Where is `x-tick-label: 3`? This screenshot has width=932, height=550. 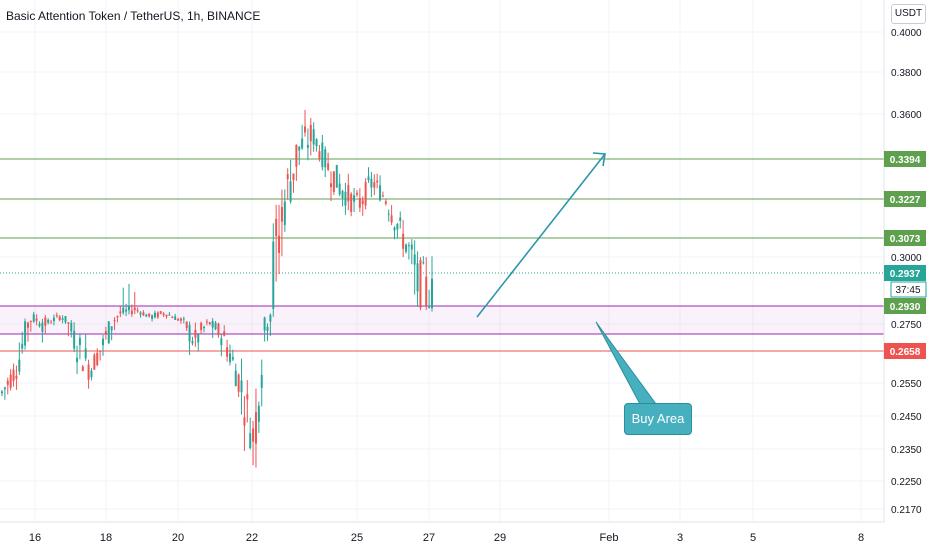 x-tick-label: 3 is located at coordinates (680, 538).